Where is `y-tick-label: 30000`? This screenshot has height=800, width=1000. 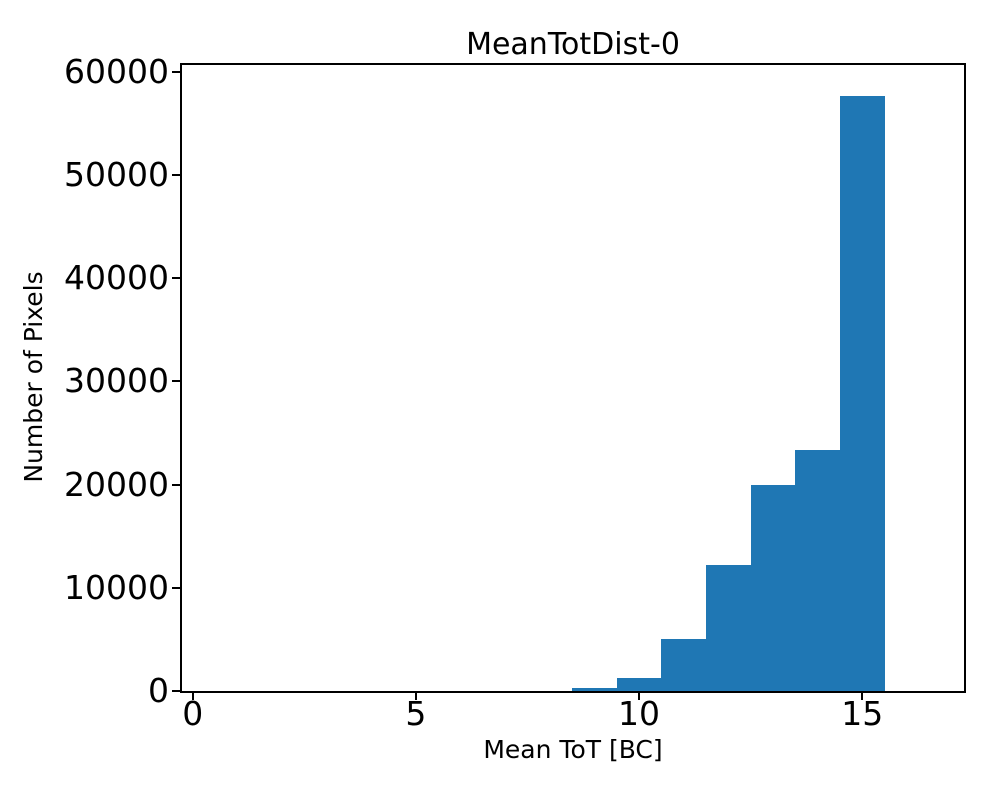
y-tick-label: 30000 is located at coordinates (116, 381).